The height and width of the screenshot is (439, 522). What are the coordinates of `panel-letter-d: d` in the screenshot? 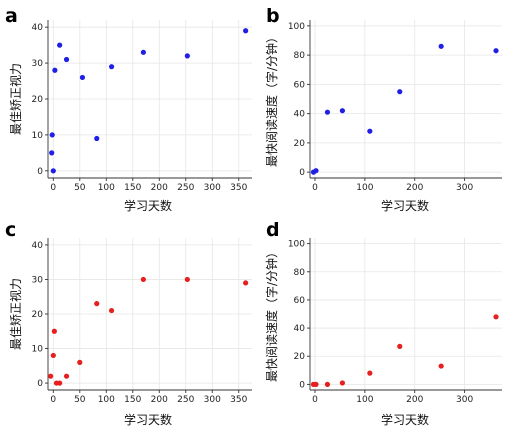 It's located at (273, 230).